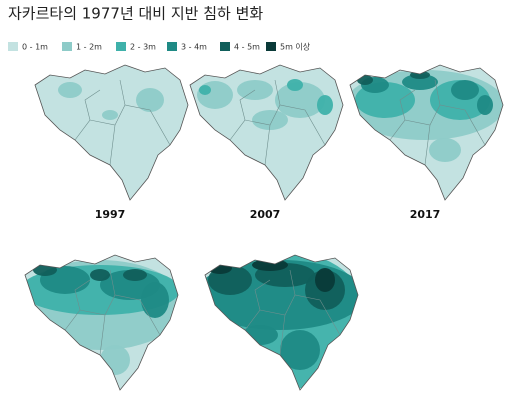 The width and height of the screenshot is (511, 400). Describe the element at coordinates (110, 214) in the screenshot. I see `map-year: 1997` at that location.